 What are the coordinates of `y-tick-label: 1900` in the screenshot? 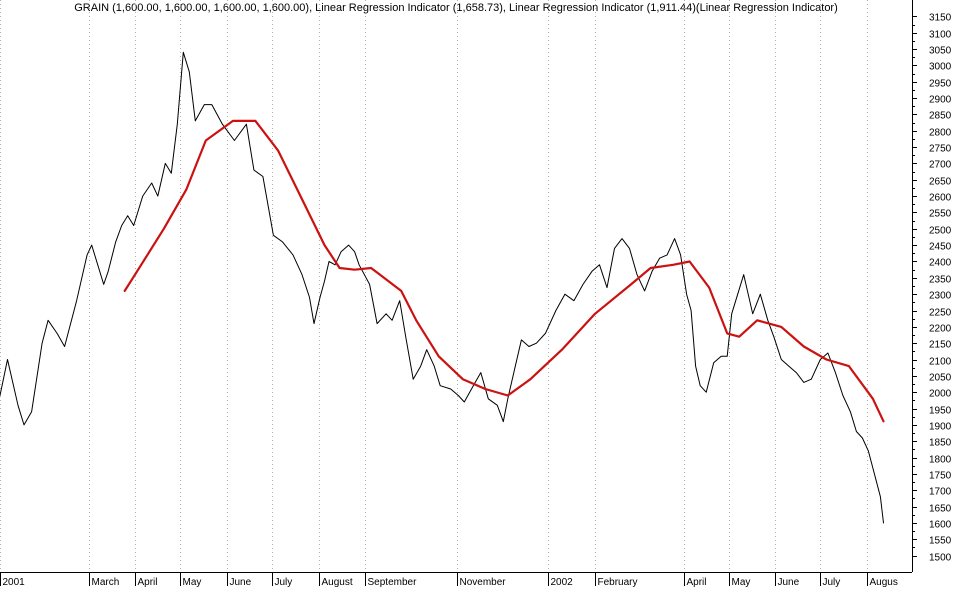 It's located at (940, 427).